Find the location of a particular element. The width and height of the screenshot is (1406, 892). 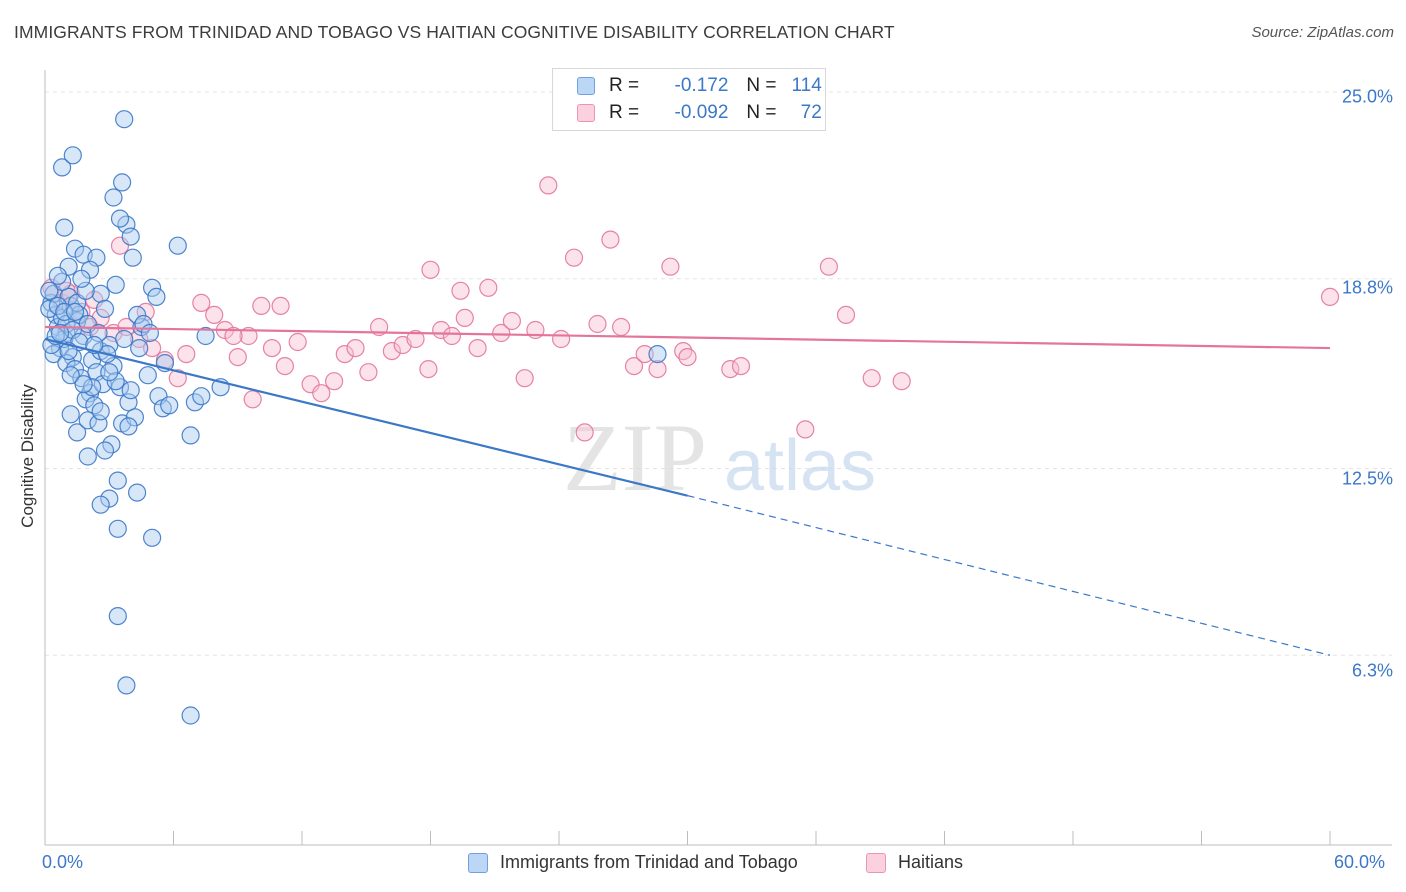

watermark-zip: ZIP is located at coordinates (635, 457).